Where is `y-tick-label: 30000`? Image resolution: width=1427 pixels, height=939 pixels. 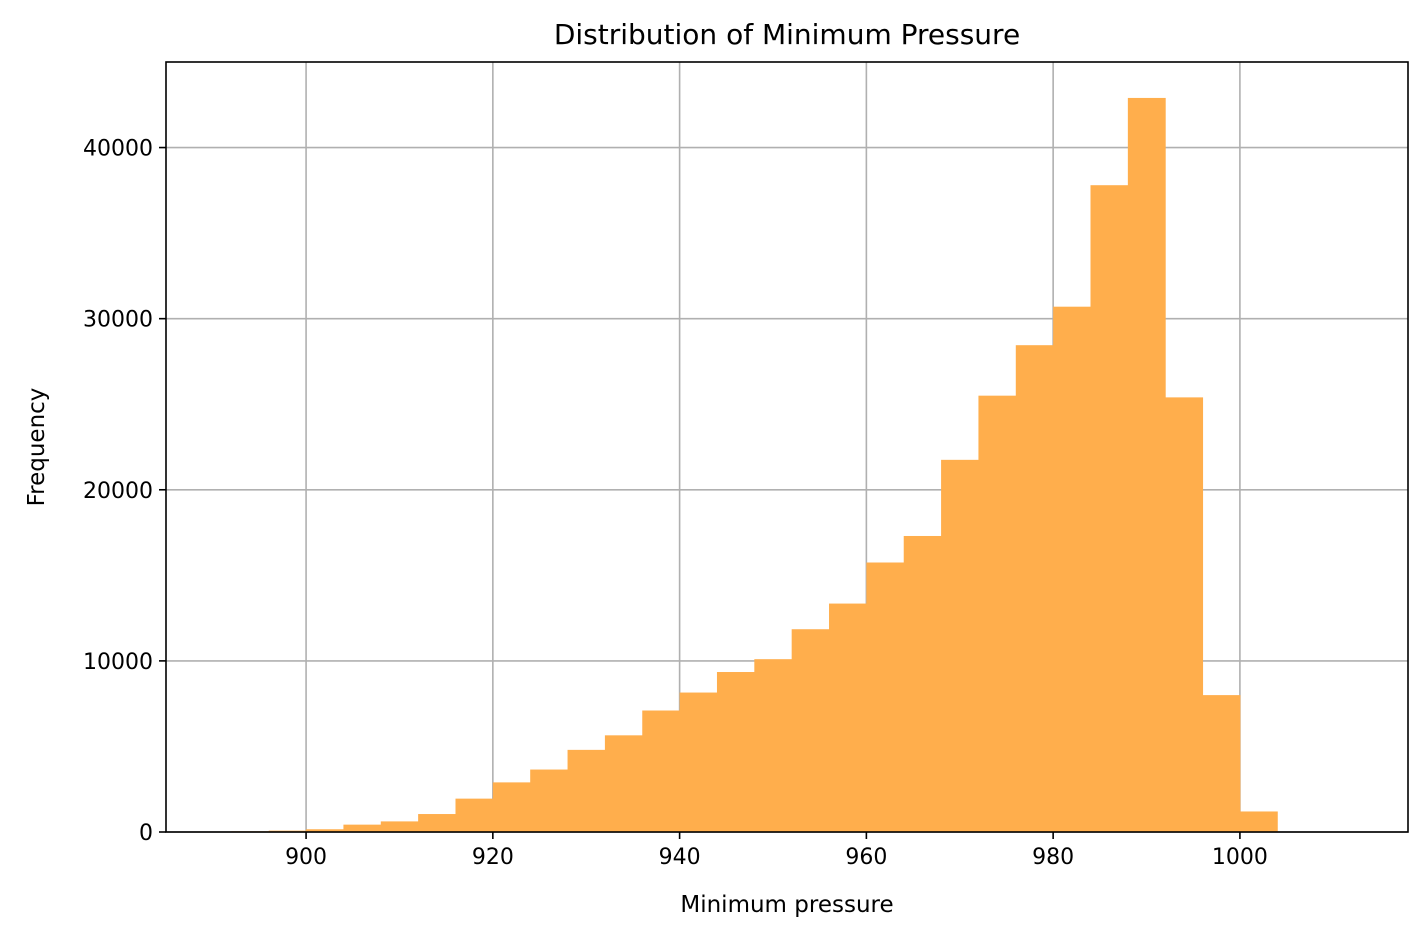
y-tick-label: 30000 is located at coordinates (118, 320).